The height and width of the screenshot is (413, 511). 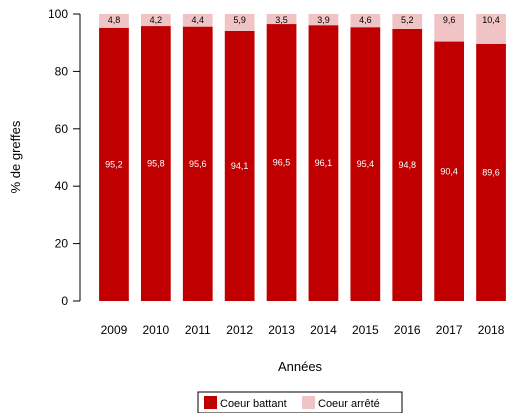 I want to click on bar-coeur-battant-2012, so click(x=239, y=165).